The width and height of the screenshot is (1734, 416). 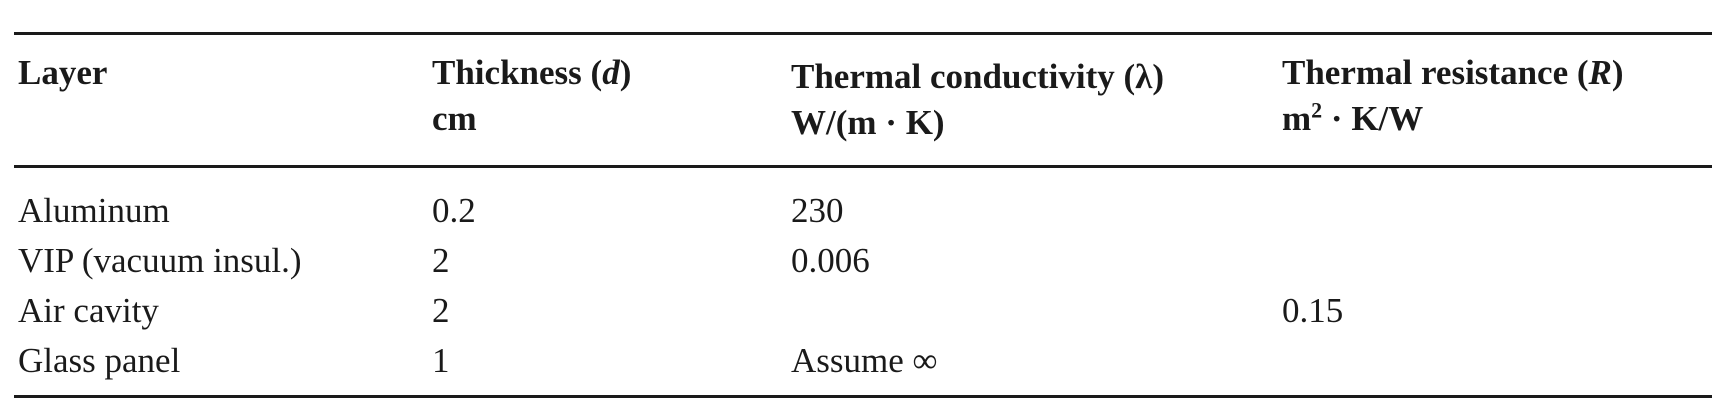 I want to click on header-thickness-title: Thickness (d), so click(x=532, y=72).